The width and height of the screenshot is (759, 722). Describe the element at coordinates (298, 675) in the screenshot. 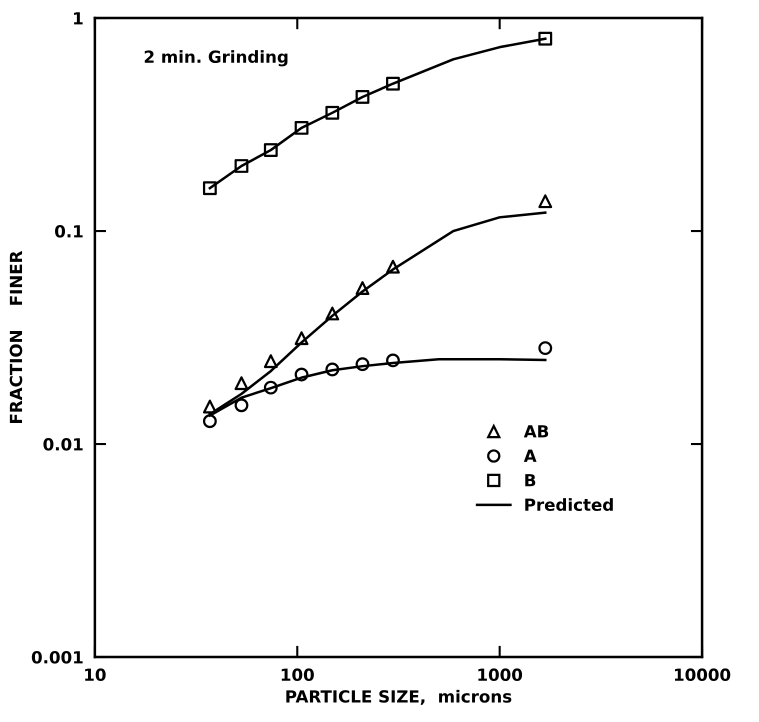

I see `x-tick-label: 100` at that location.